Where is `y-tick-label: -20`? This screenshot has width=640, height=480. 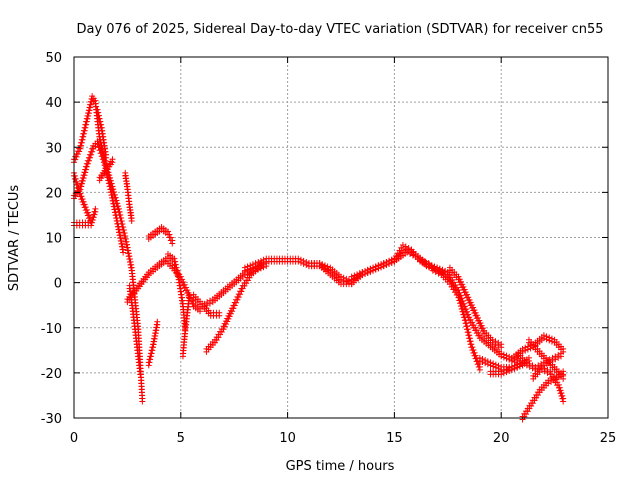
y-tick-label: -20 is located at coordinates (51, 374).